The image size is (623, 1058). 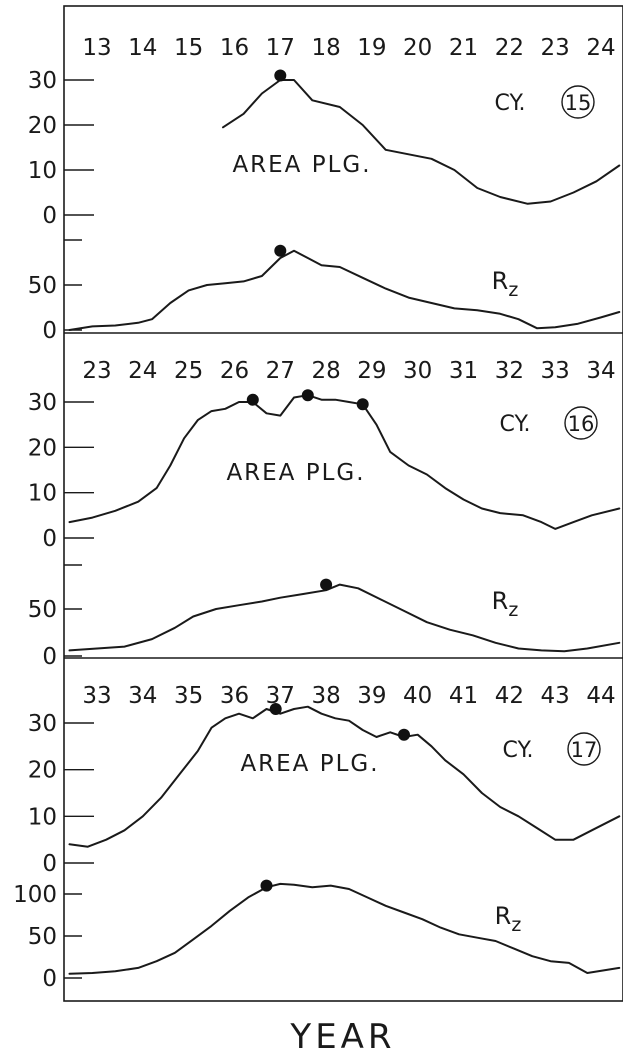 I want to click on year-tick-32: 32, so click(x=509, y=371).